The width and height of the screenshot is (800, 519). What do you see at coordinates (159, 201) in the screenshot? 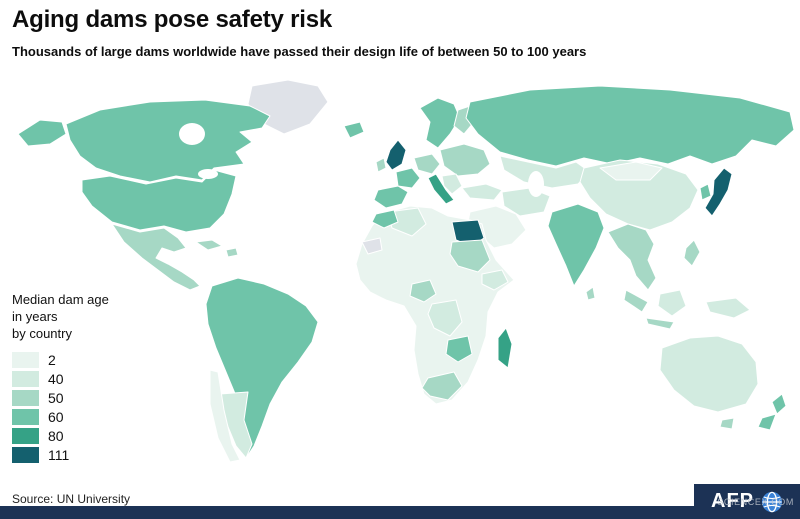
I see `region-usa` at bounding box center [159, 201].